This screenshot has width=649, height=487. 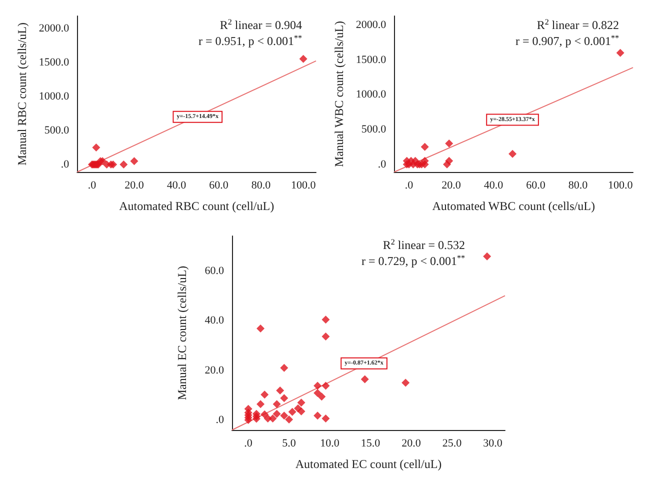 What do you see at coordinates (289, 444) in the screenshot?
I see `x-tick-label: 5.0` at bounding box center [289, 444].